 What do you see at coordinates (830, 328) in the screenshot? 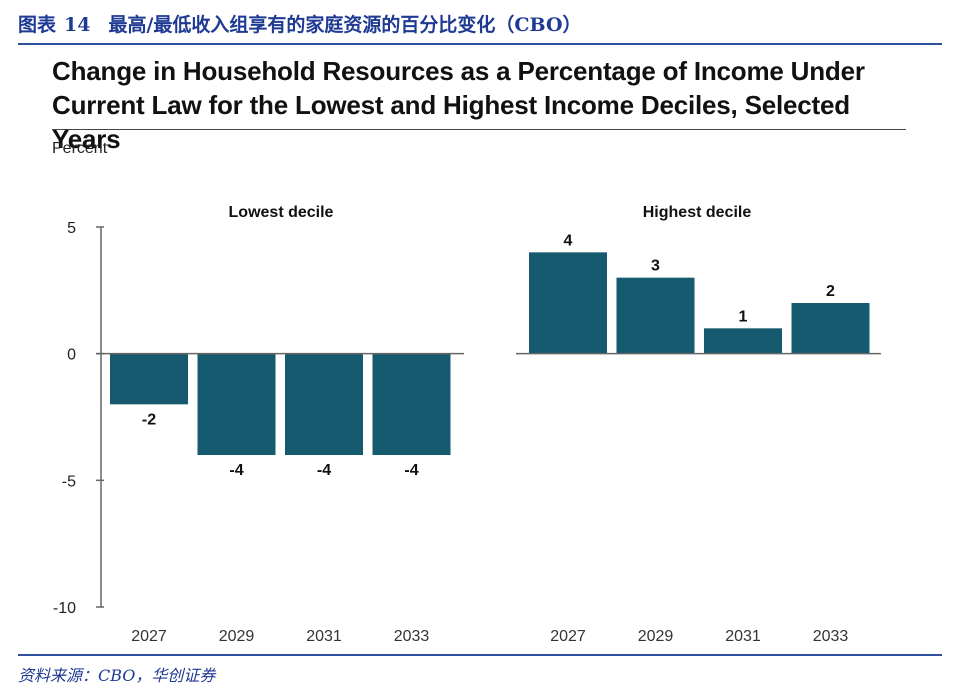
I see `bar-highest-decile-2033` at bounding box center [830, 328].